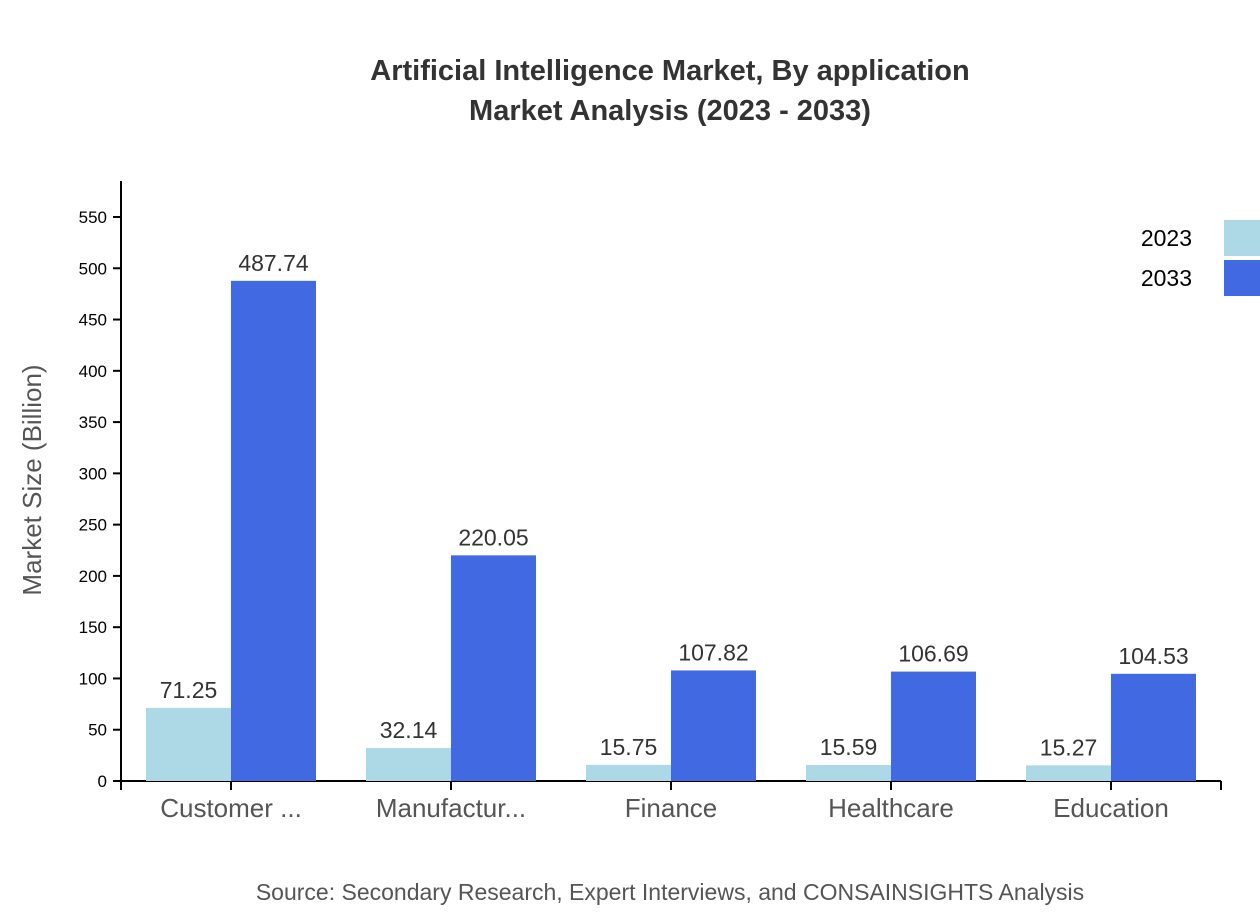  What do you see at coordinates (1111, 808) in the screenshot?
I see `x-tick-label: Education` at bounding box center [1111, 808].